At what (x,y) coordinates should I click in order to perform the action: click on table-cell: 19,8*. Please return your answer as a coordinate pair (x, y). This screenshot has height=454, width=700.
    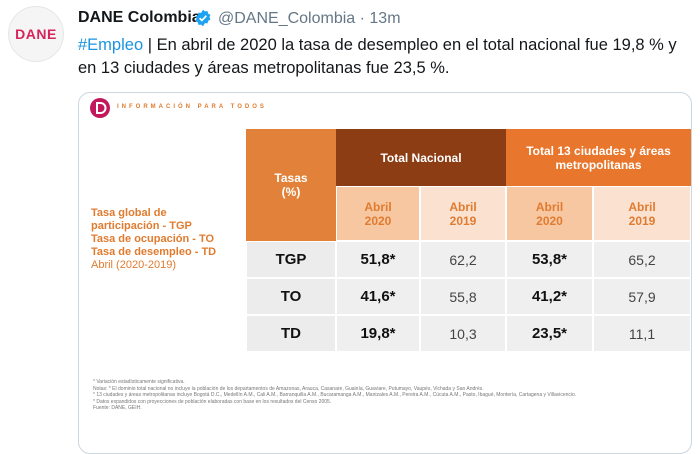
    Looking at the image, I should click on (378, 333).